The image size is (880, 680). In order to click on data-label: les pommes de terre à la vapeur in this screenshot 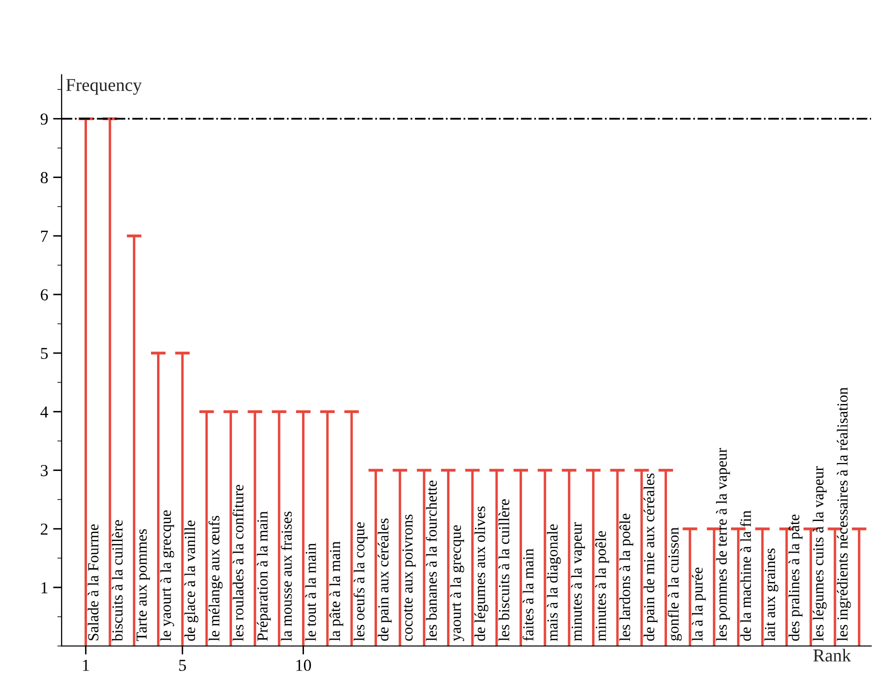, I will do `click(723, 545)`.